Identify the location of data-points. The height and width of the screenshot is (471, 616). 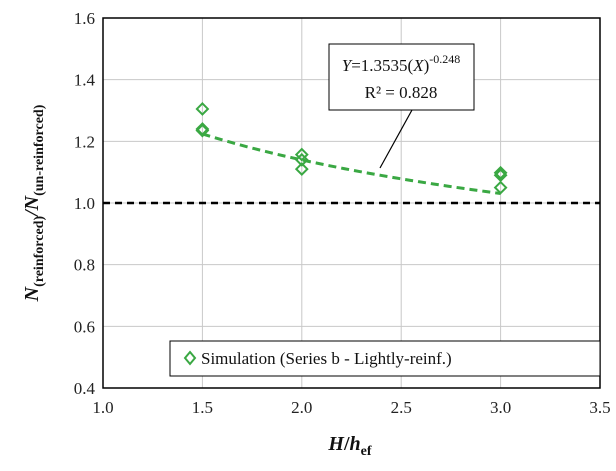
(351, 148).